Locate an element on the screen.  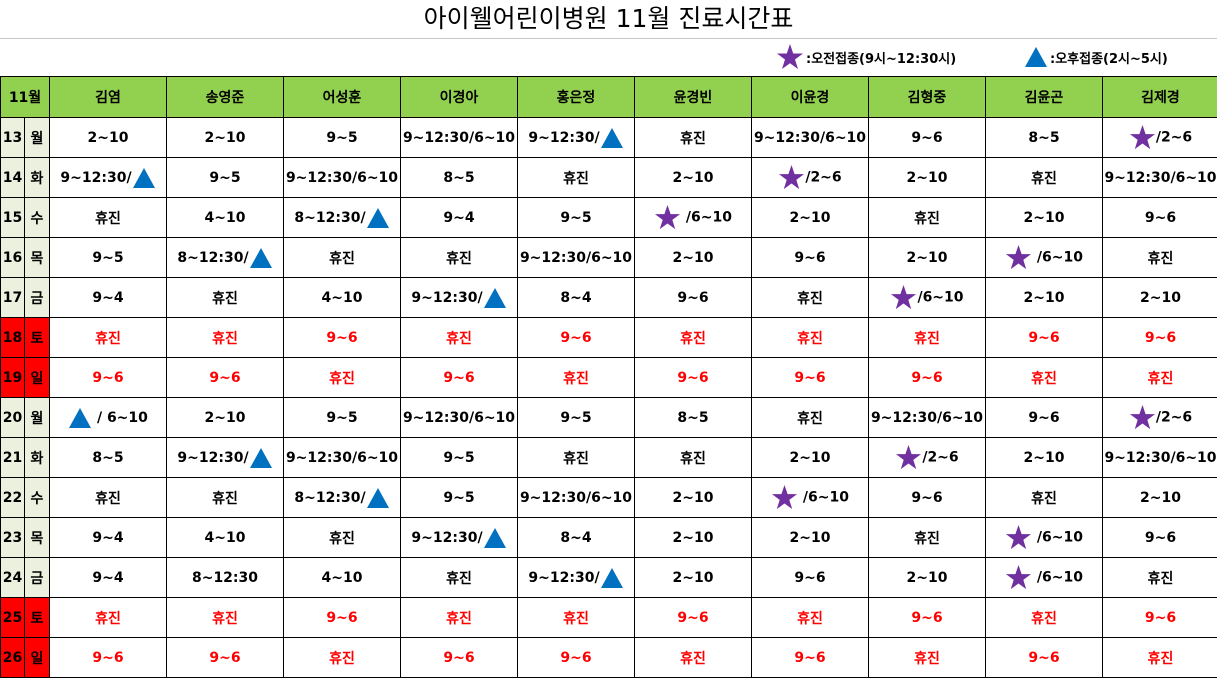
day-cell: 13 is located at coordinates (12, 137).